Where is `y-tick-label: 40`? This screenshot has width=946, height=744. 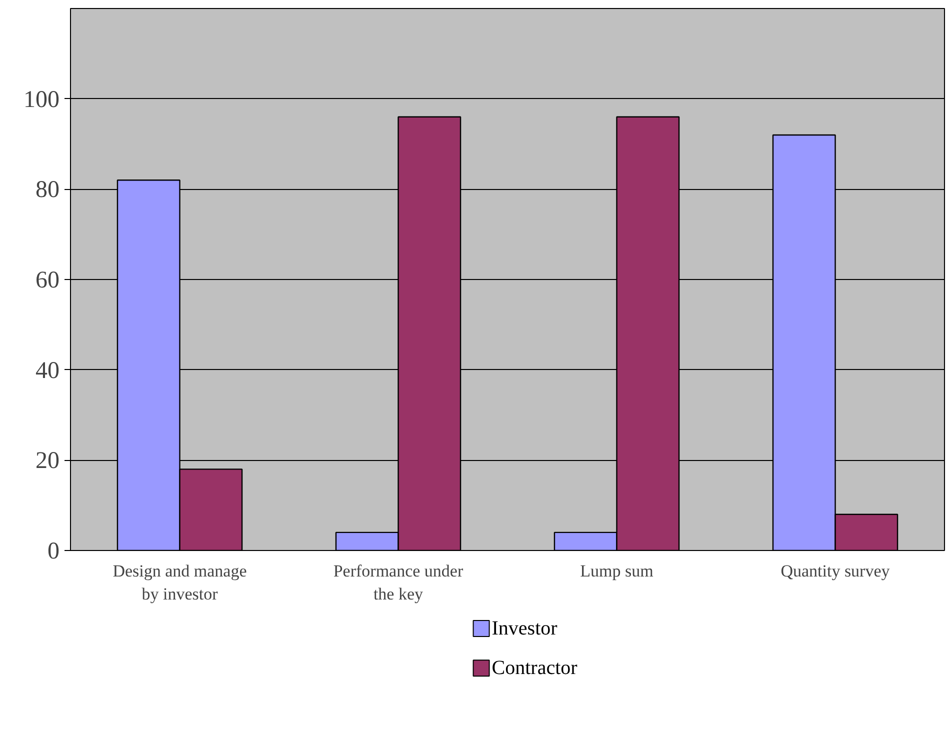
y-tick-label: 40 is located at coordinates (48, 371).